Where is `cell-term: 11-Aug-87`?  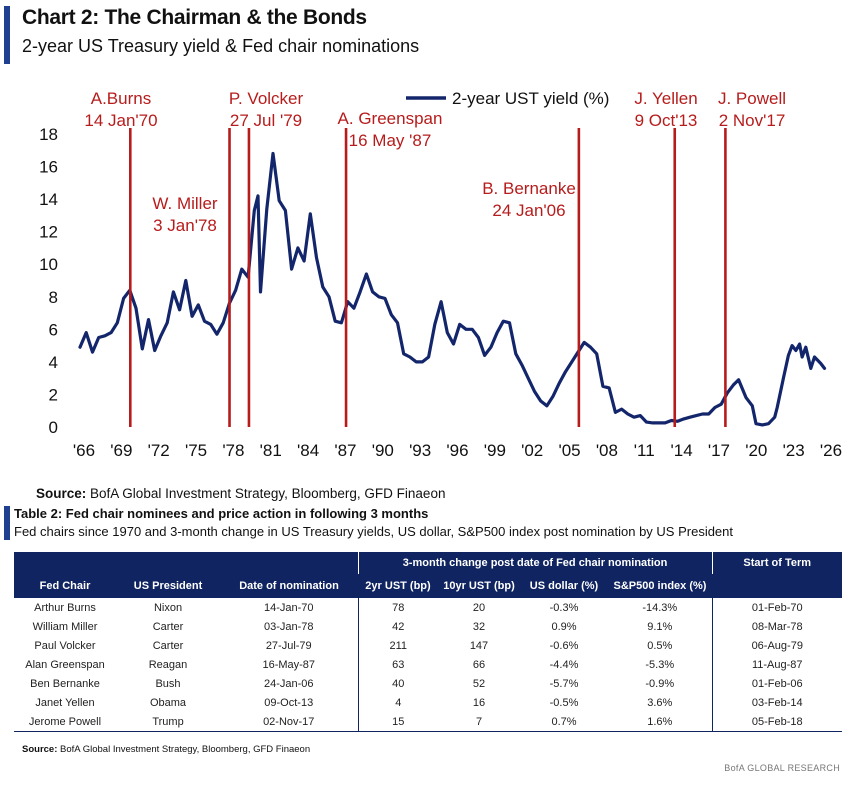
cell-term: 11-Aug-87 is located at coordinates (777, 664).